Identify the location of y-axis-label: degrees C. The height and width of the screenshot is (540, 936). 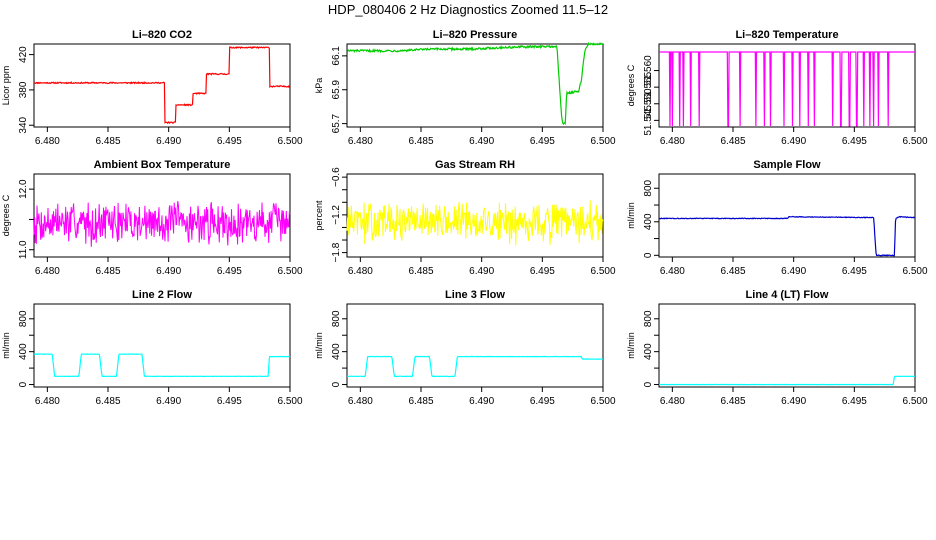
(631, 85).